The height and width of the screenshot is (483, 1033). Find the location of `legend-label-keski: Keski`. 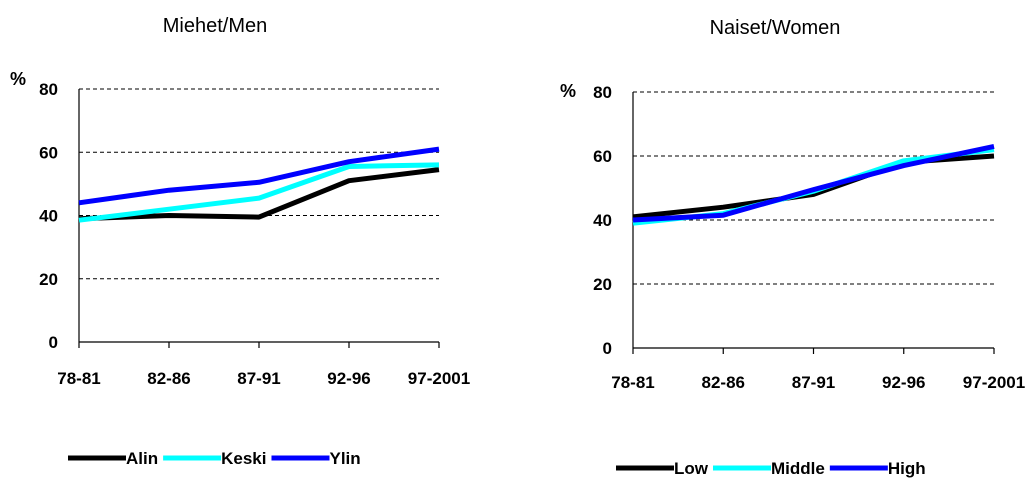

legend-label-keski: Keski is located at coordinates (243, 458).